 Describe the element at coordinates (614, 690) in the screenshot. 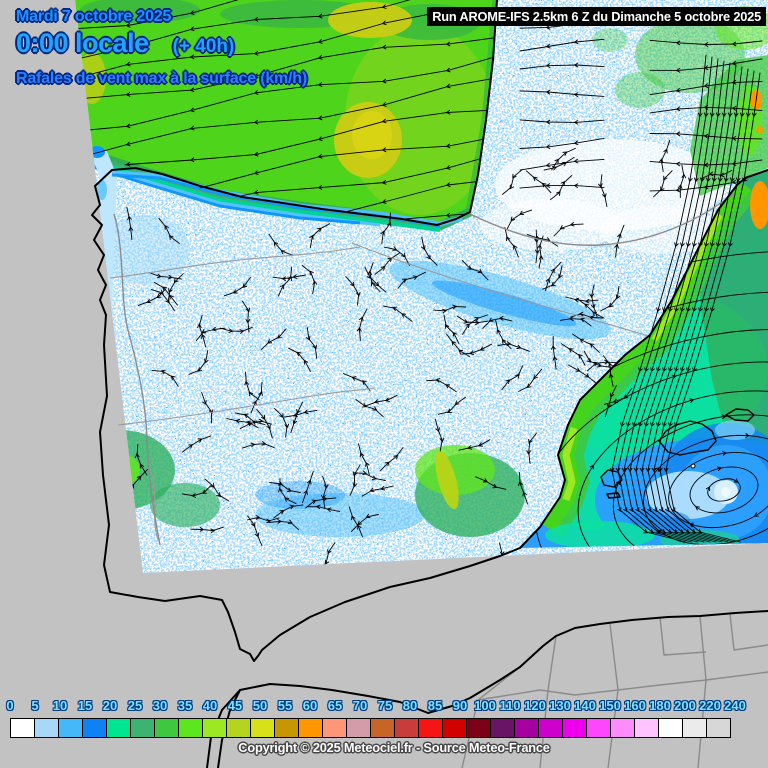

I see `africa-borders` at that location.